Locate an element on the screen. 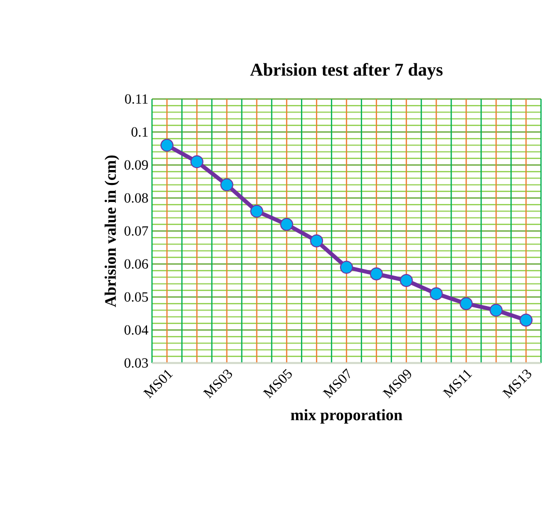 Image resolution: width=554 pixels, height=516 pixels. y-tick-label: 0.08 is located at coordinates (136, 198).